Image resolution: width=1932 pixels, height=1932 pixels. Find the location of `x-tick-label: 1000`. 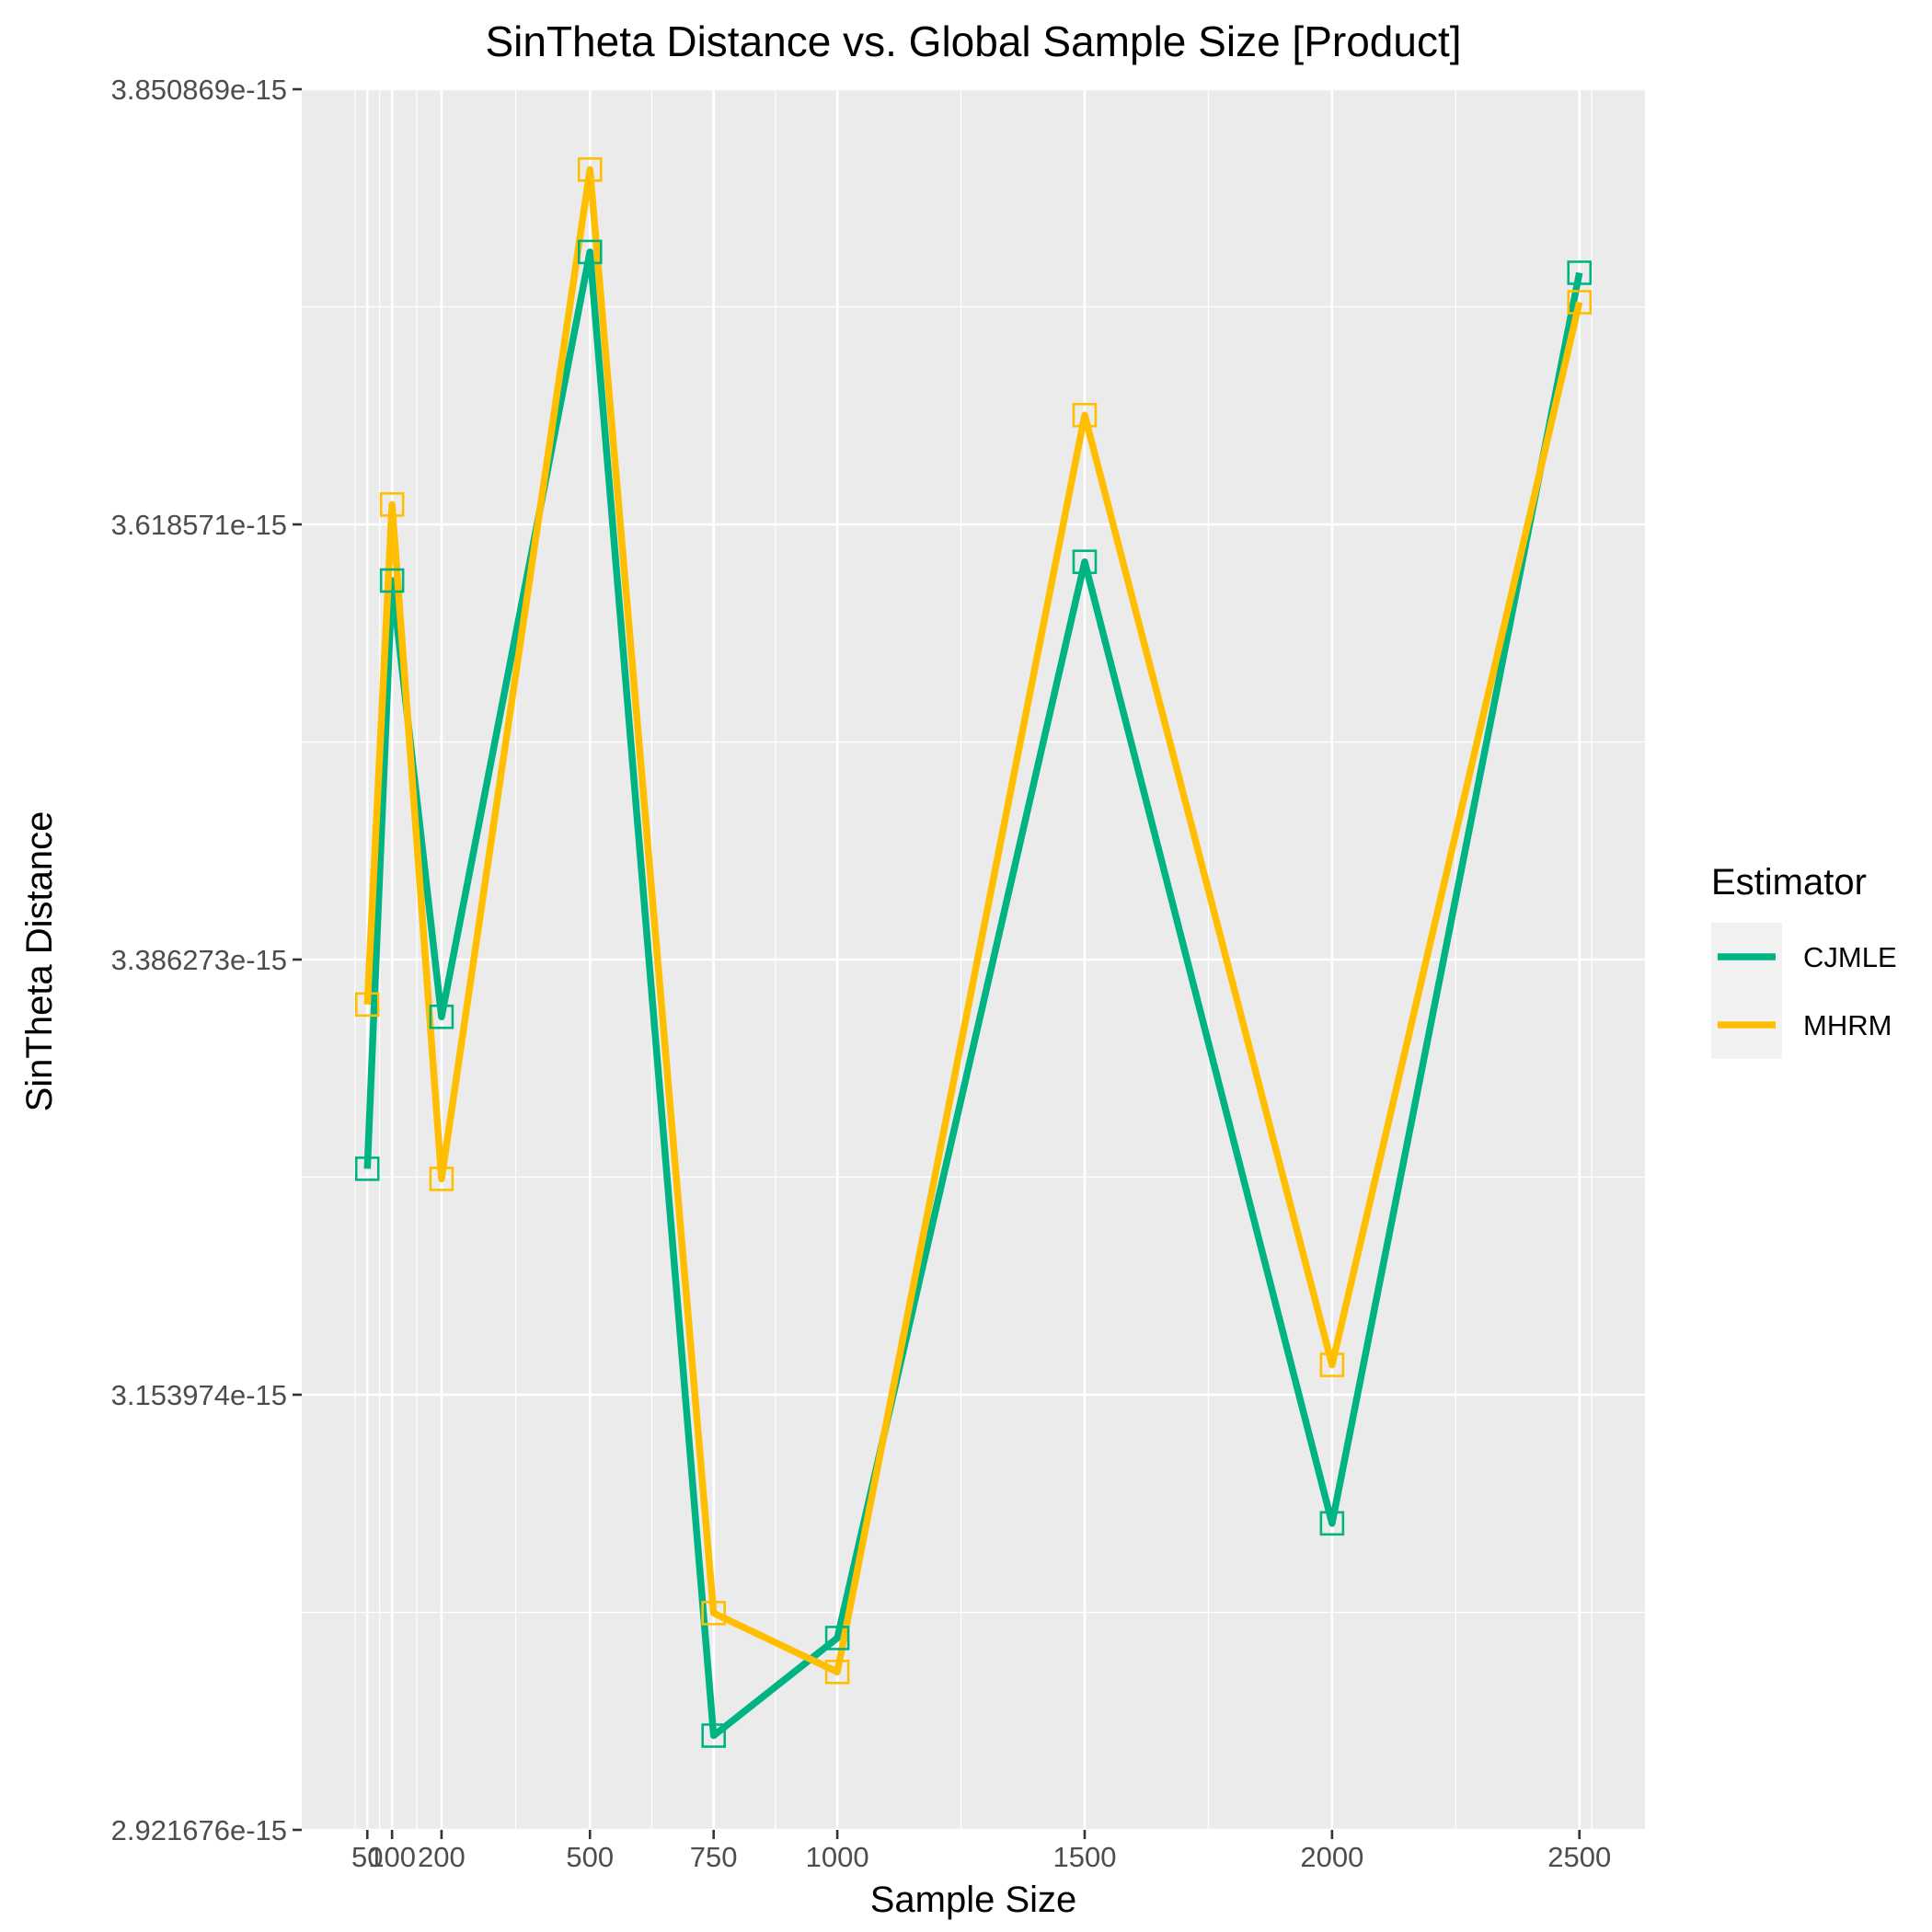

x-tick-label: 1000 is located at coordinates (837, 1857).